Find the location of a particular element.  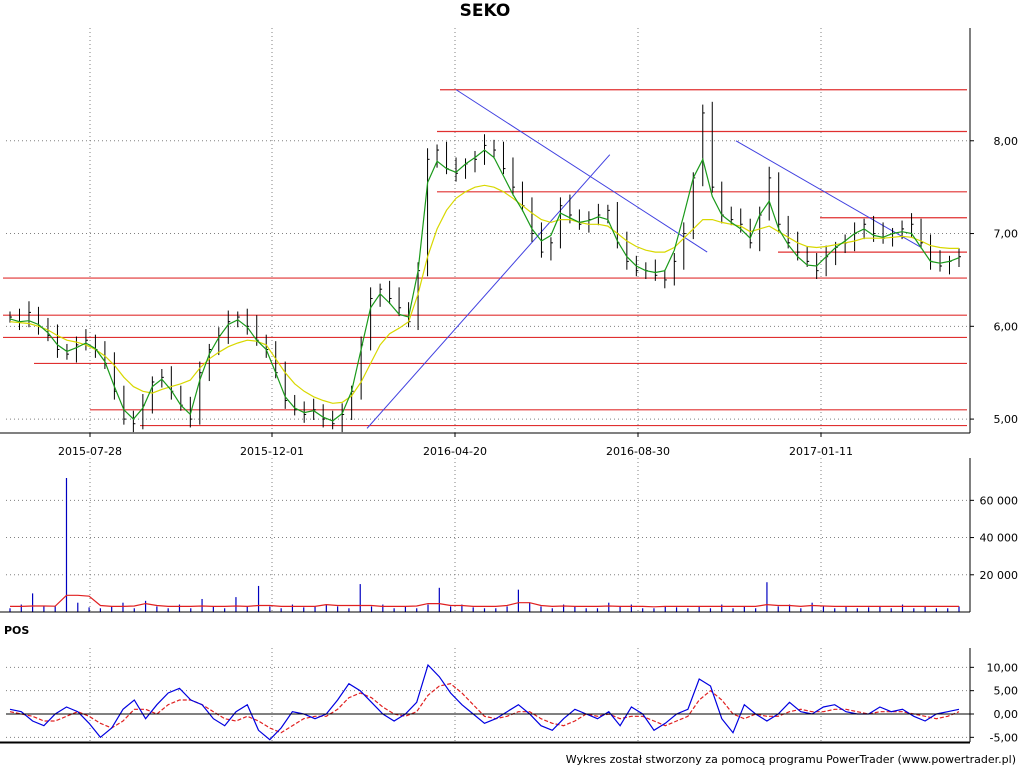

y-tick-label: 7,00 is located at coordinates (1006, 234).